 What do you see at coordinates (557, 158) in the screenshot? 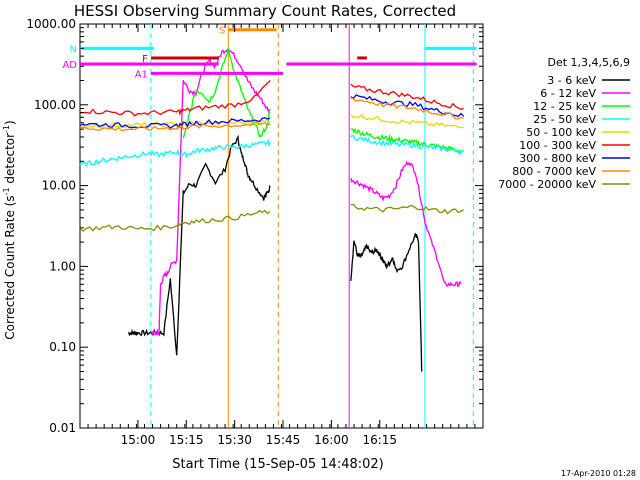
I see `legend-label-6: 300 - 800 keV` at bounding box center [557, 158].